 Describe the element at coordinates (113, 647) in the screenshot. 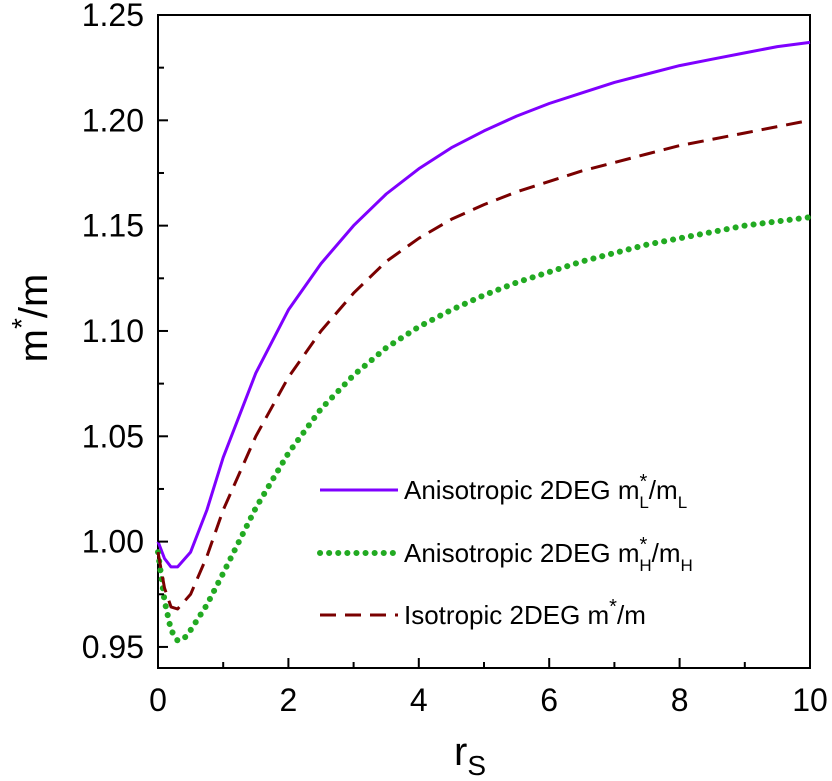

I see `y-tick-label: 0.95` at that location.